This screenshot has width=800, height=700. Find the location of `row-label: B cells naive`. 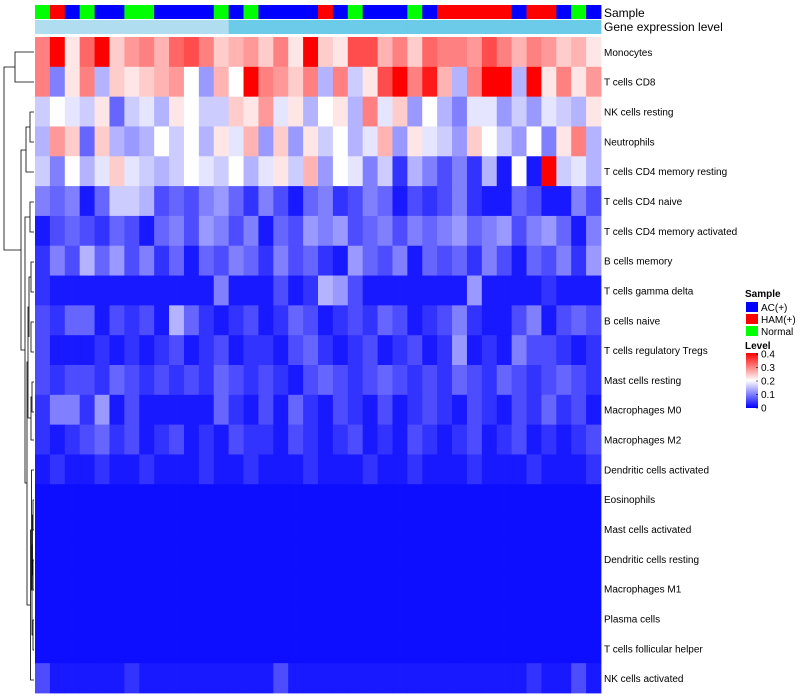

row-label: B cells naive is located at coordinates (632, 321).